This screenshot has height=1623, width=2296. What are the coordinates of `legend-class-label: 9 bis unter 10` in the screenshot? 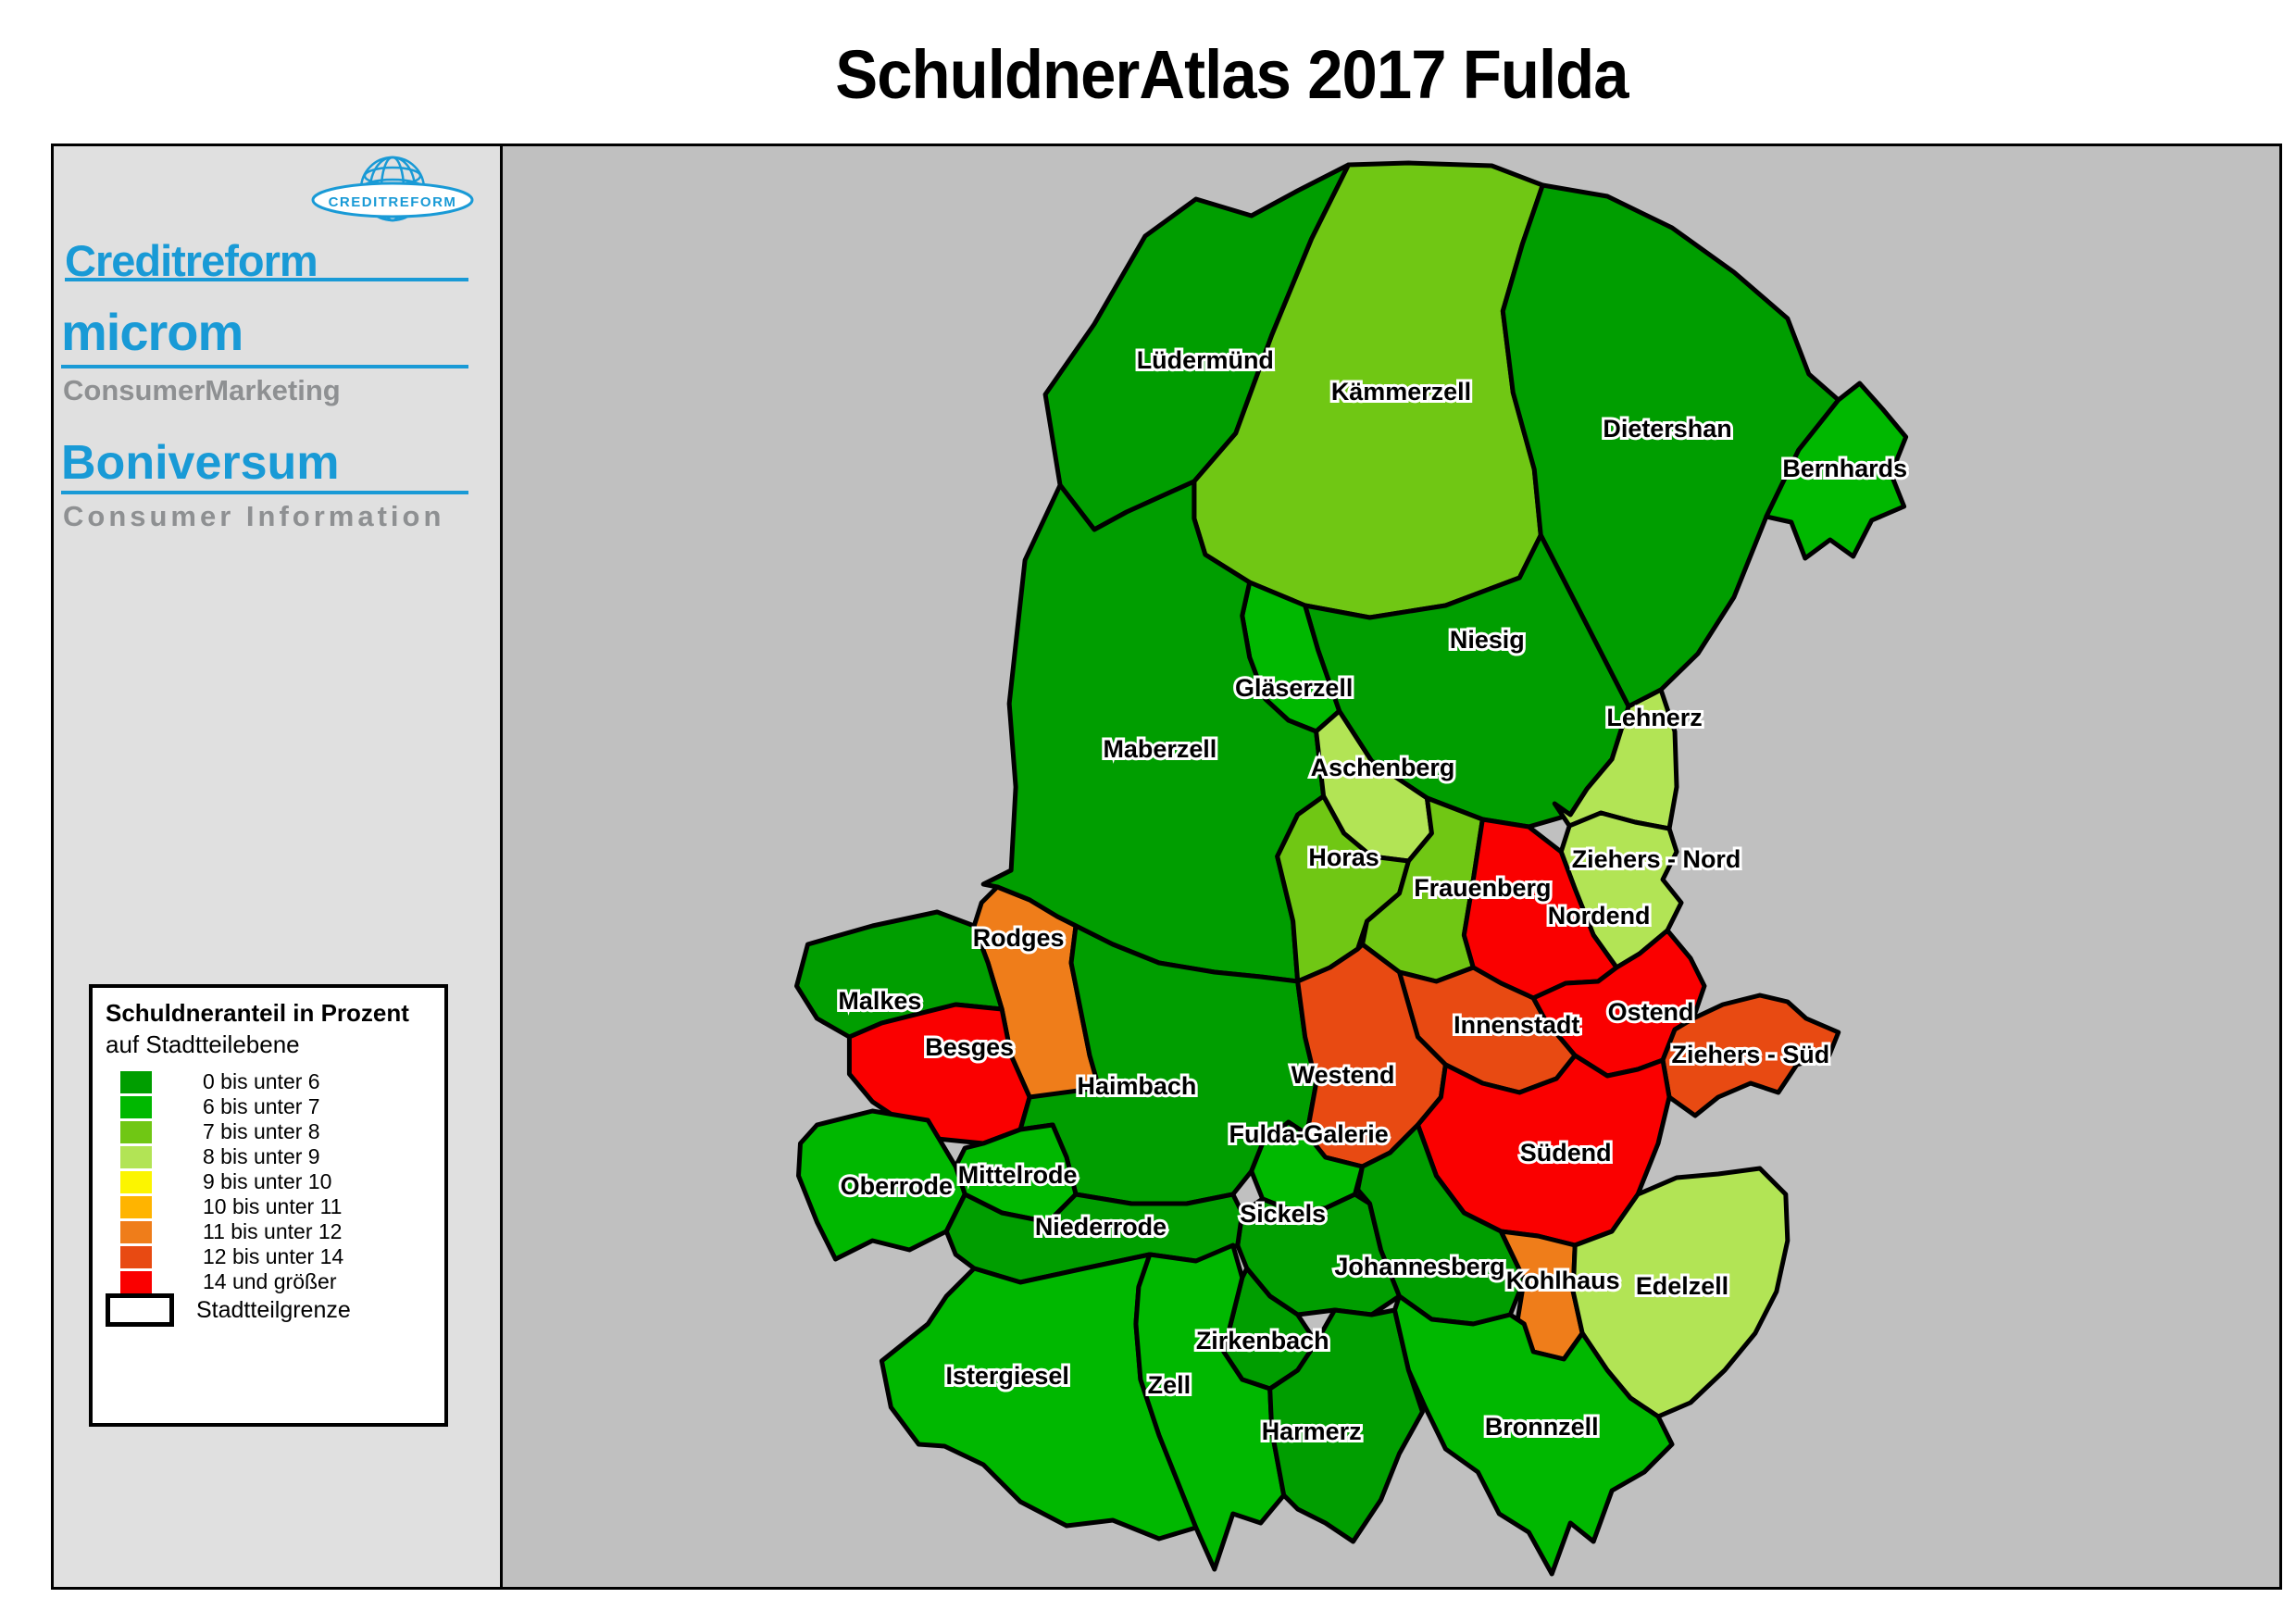 It's located at (267, 1181).